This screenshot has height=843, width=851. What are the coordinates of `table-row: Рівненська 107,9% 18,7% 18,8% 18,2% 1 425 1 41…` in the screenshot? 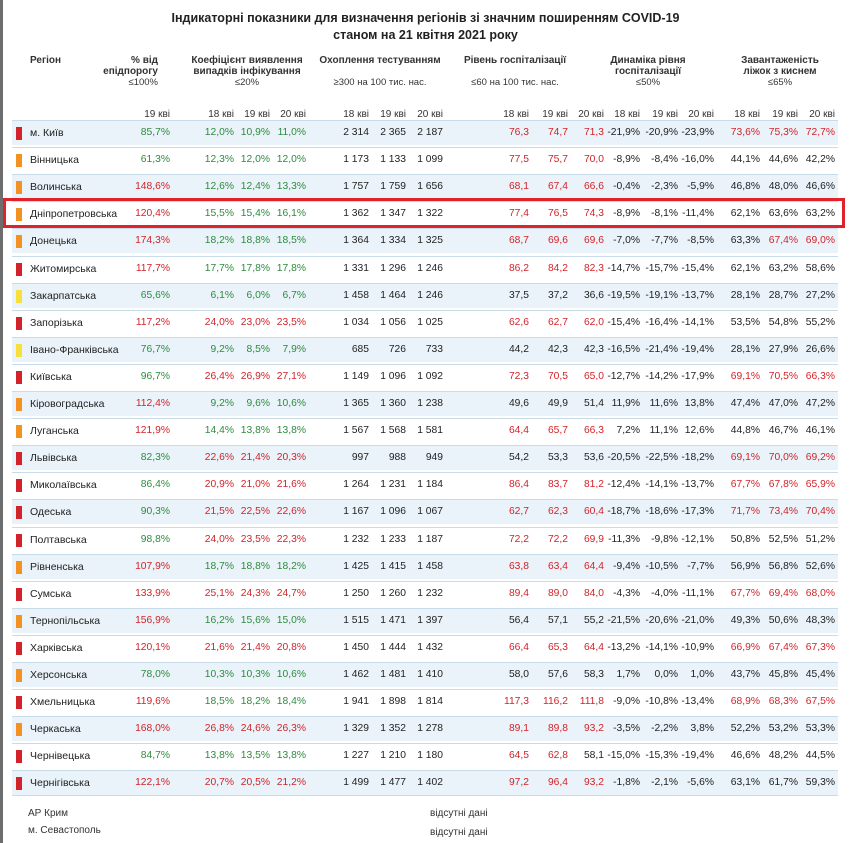 It's located at (425, 566).